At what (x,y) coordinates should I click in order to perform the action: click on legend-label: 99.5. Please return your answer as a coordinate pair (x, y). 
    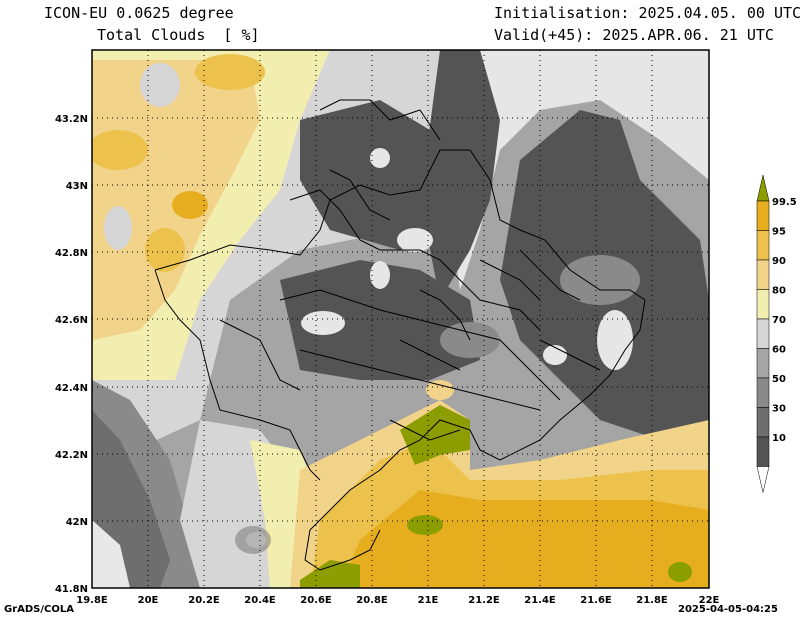
    Looking at the image, I should click on (784, 202).